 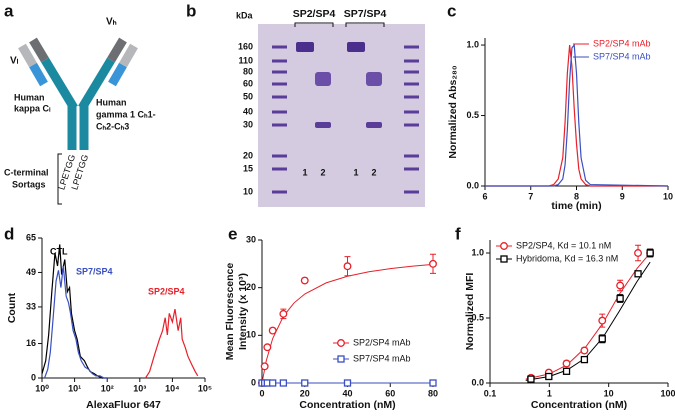 What do you see at coordinates (191, 10) in the screenshot?
I see `panel-label: b` at bounding box center [191, 10].